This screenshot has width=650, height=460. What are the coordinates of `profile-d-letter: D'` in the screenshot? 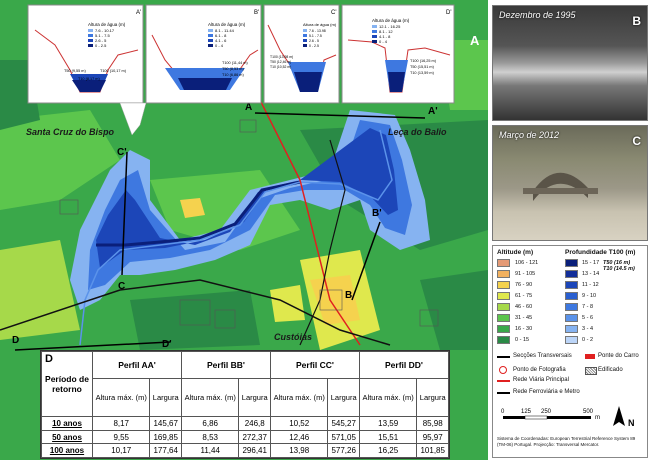 It's located at (448, 13).